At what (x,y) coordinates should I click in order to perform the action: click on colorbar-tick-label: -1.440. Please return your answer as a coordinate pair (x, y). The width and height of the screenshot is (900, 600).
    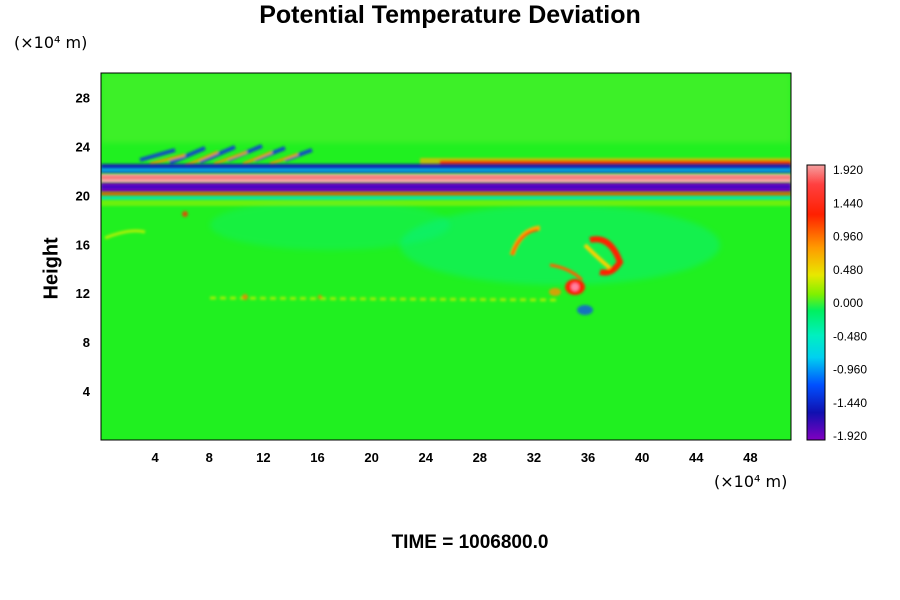
    Looking at the image, I should click on (850, 403).